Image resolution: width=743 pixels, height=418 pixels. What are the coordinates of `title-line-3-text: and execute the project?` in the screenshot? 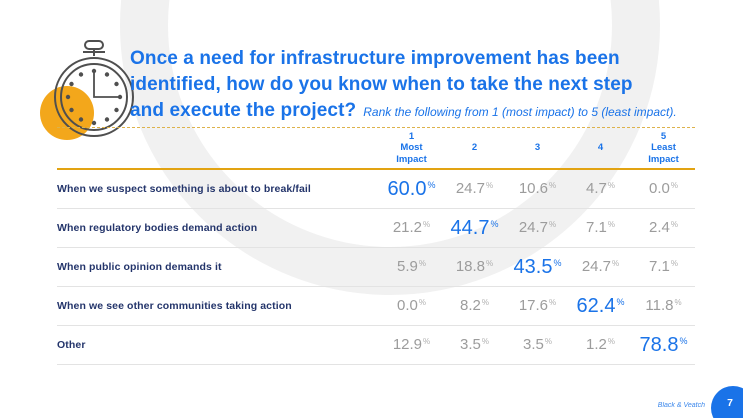 It's located at (243, 110).